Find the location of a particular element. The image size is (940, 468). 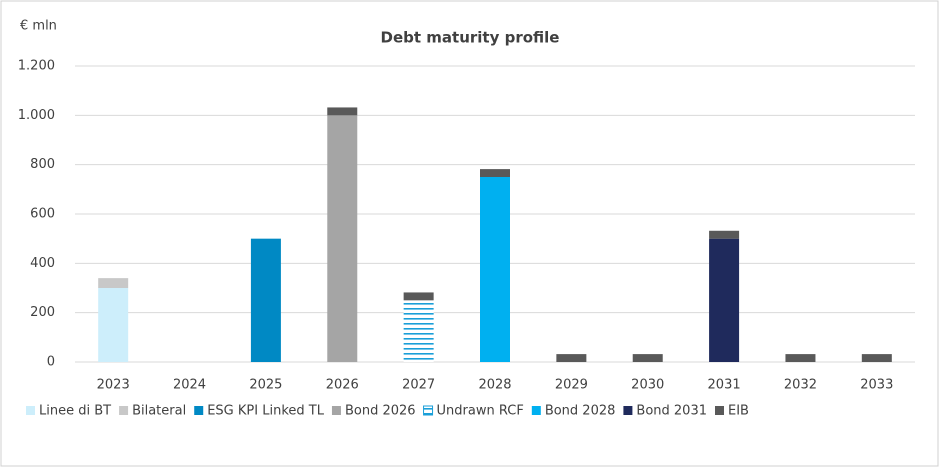

x-tick-label: 2026 is located at coordinates (342, 385).